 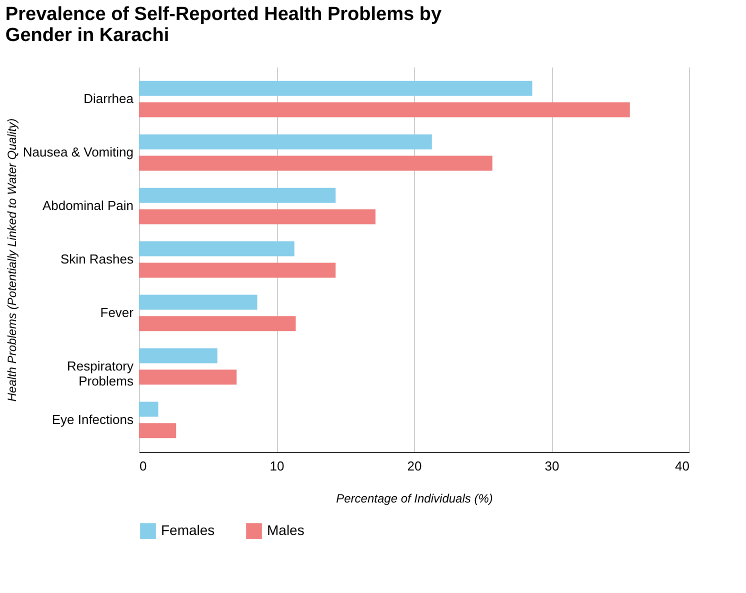 I want to click on x-tick-label: 40, so click(x=682, y=466).